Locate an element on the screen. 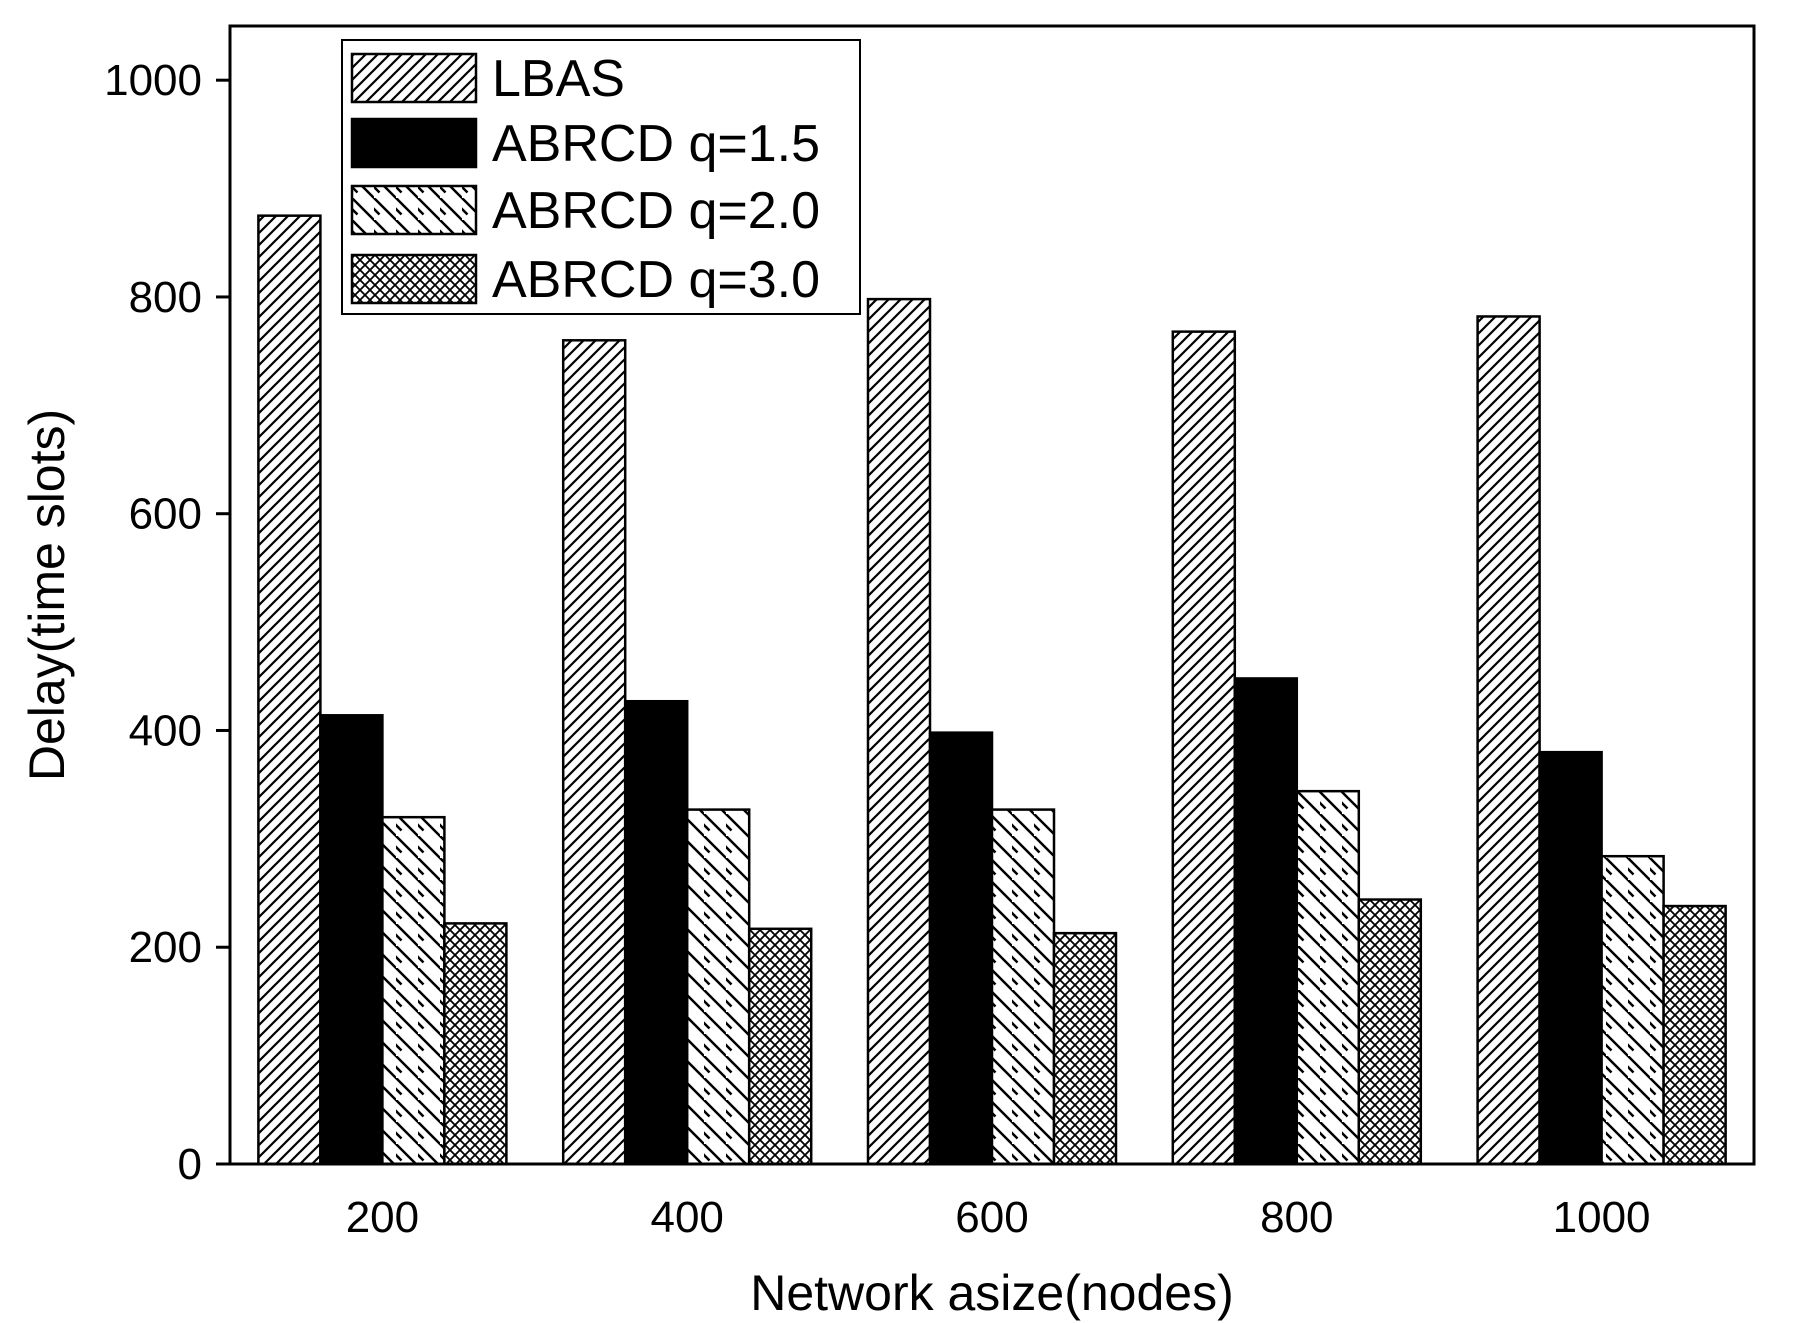 This screenshot has height=1323, width=1798. x-tick-label: 200 is located at coordinates (382, 1217).